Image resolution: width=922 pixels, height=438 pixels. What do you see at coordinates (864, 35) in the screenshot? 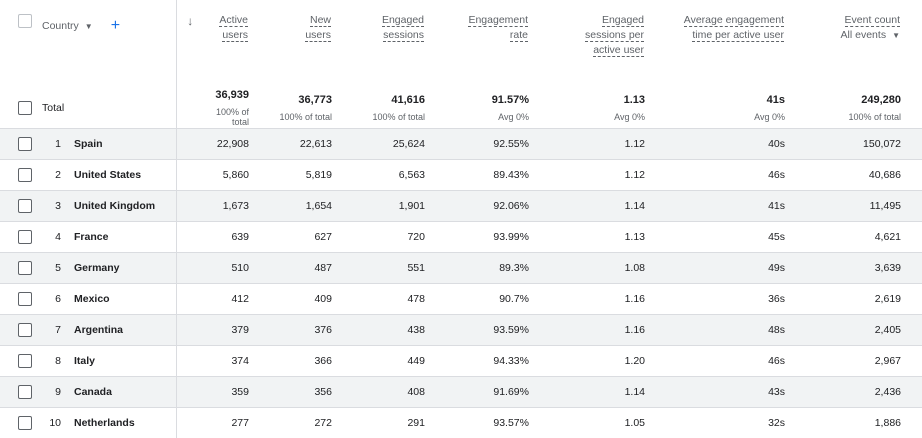
I see `event-filter-select: All events` at bounding box center [864, 35].